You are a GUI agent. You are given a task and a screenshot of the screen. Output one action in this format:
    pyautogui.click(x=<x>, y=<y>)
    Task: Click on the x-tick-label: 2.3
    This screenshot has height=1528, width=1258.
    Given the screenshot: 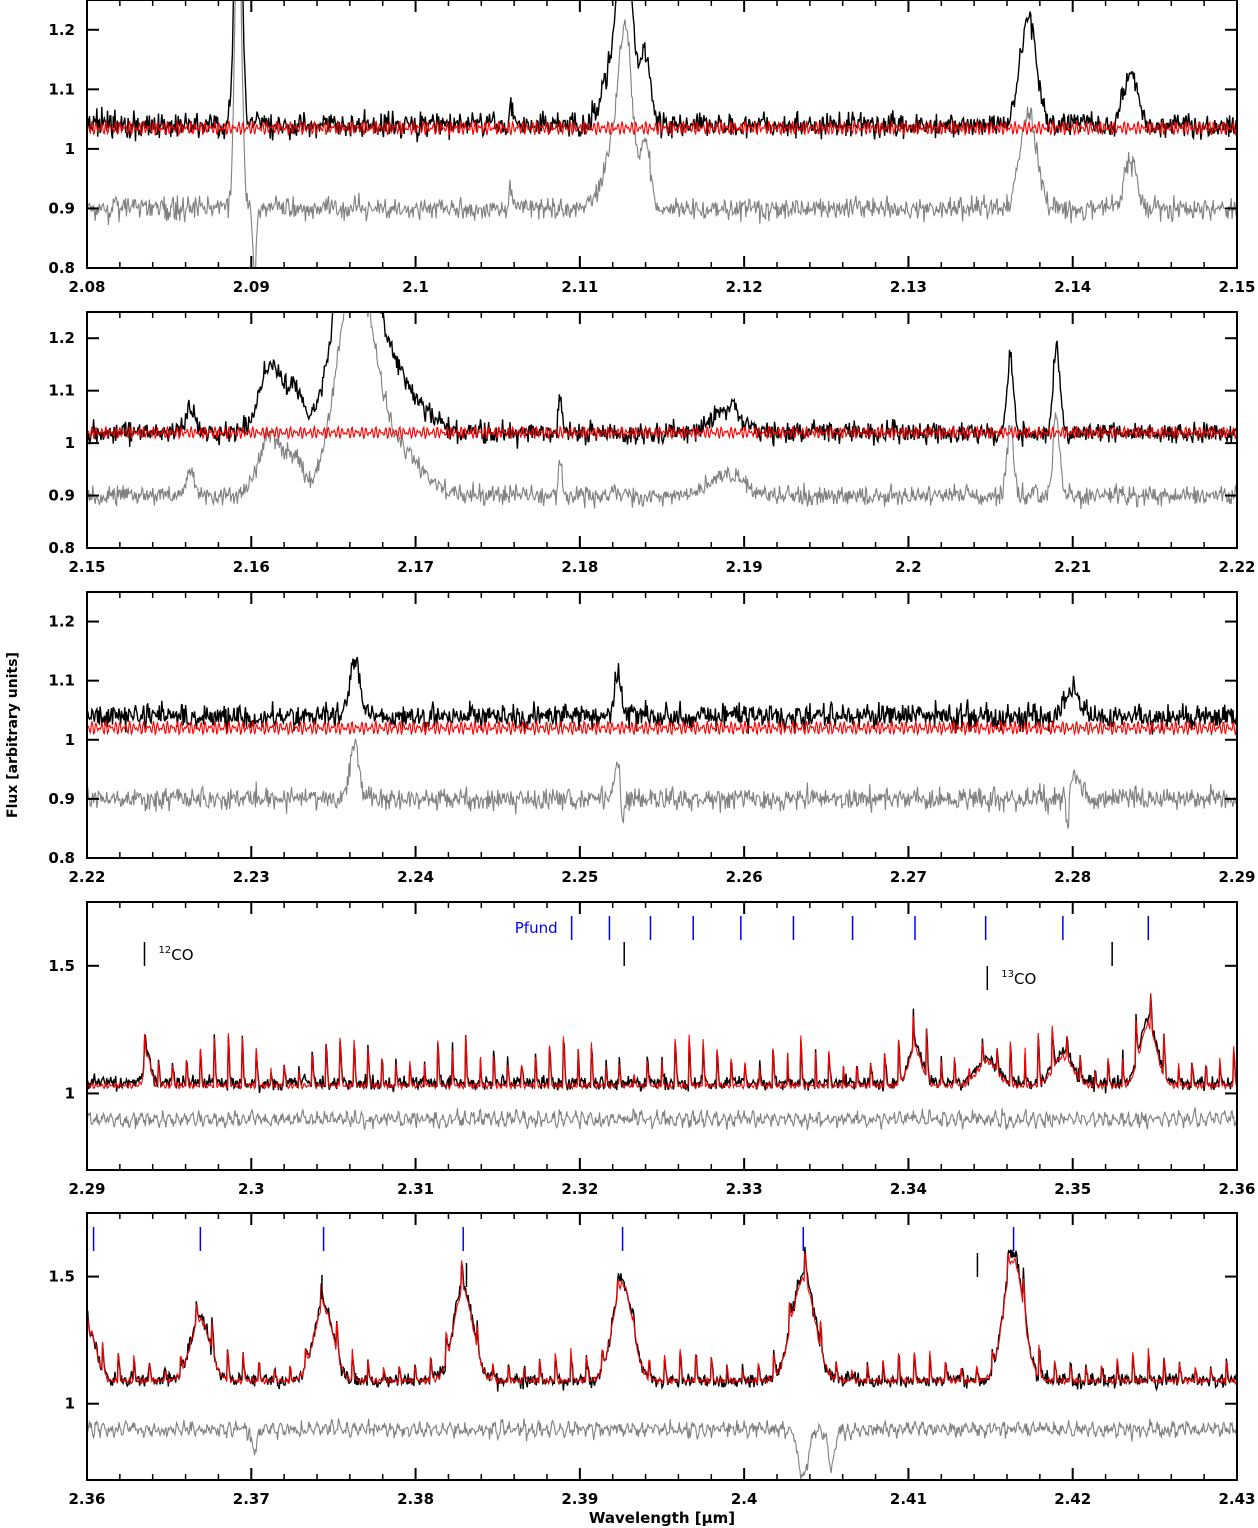 What is the action you would take?
    pyautogui.click(x=251, y=1189)
    